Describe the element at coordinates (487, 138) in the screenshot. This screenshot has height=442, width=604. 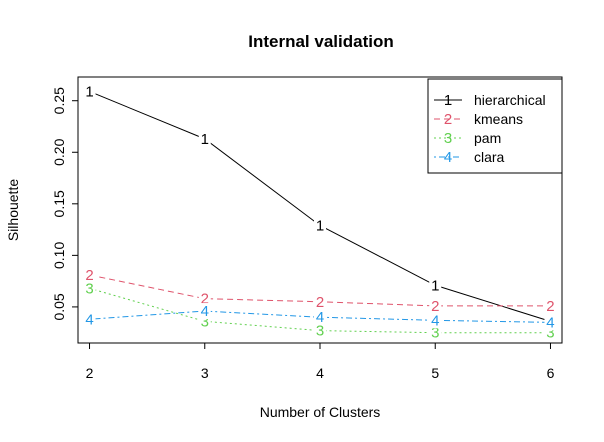
I see `legend-item-pam: pam` at that location.